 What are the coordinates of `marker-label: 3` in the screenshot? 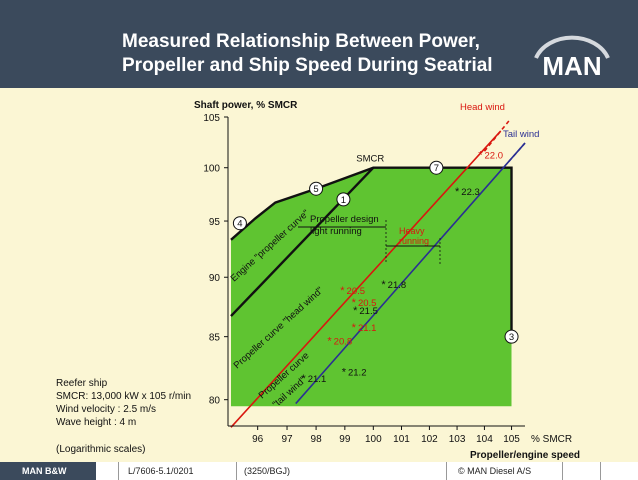 It's located at (511, 337).